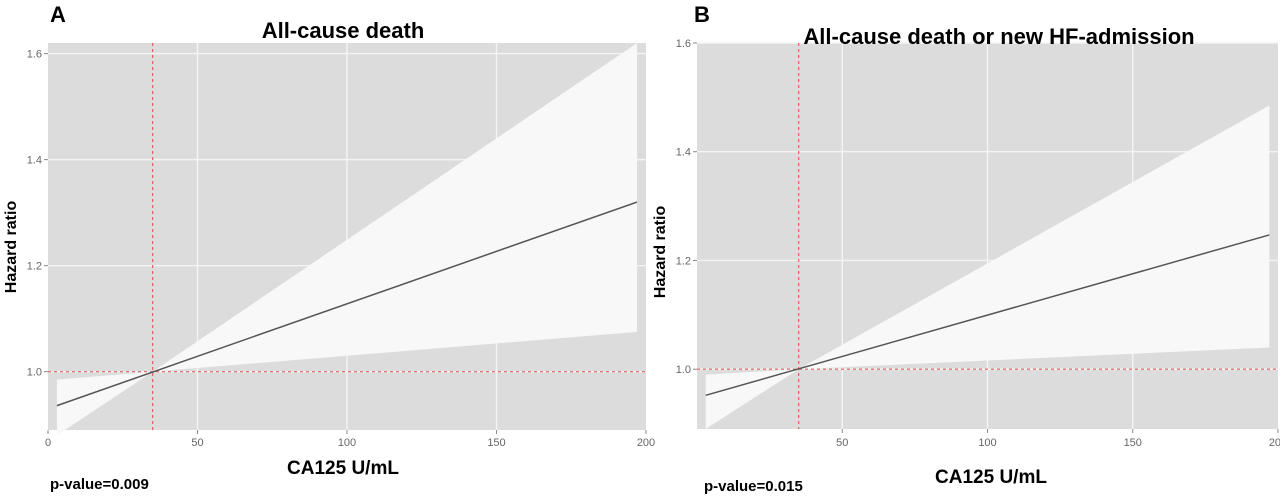  I want to click on x-tick-label: 0, so click(48, 443).